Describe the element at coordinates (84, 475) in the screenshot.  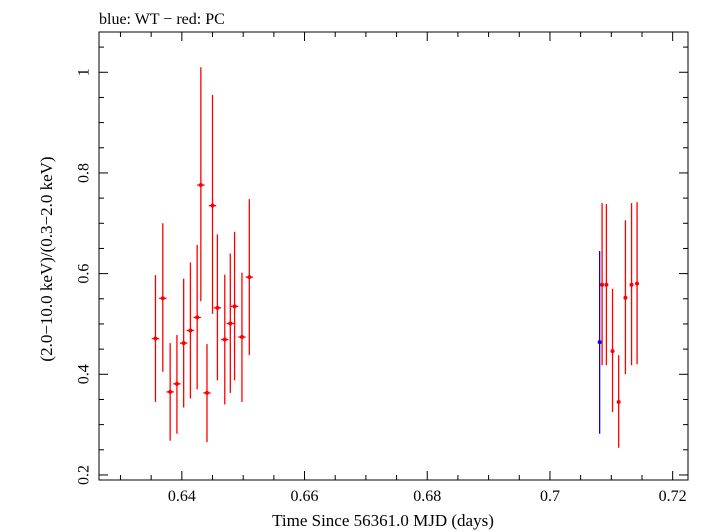
I see `y-tick-label: 0.2` at that location.